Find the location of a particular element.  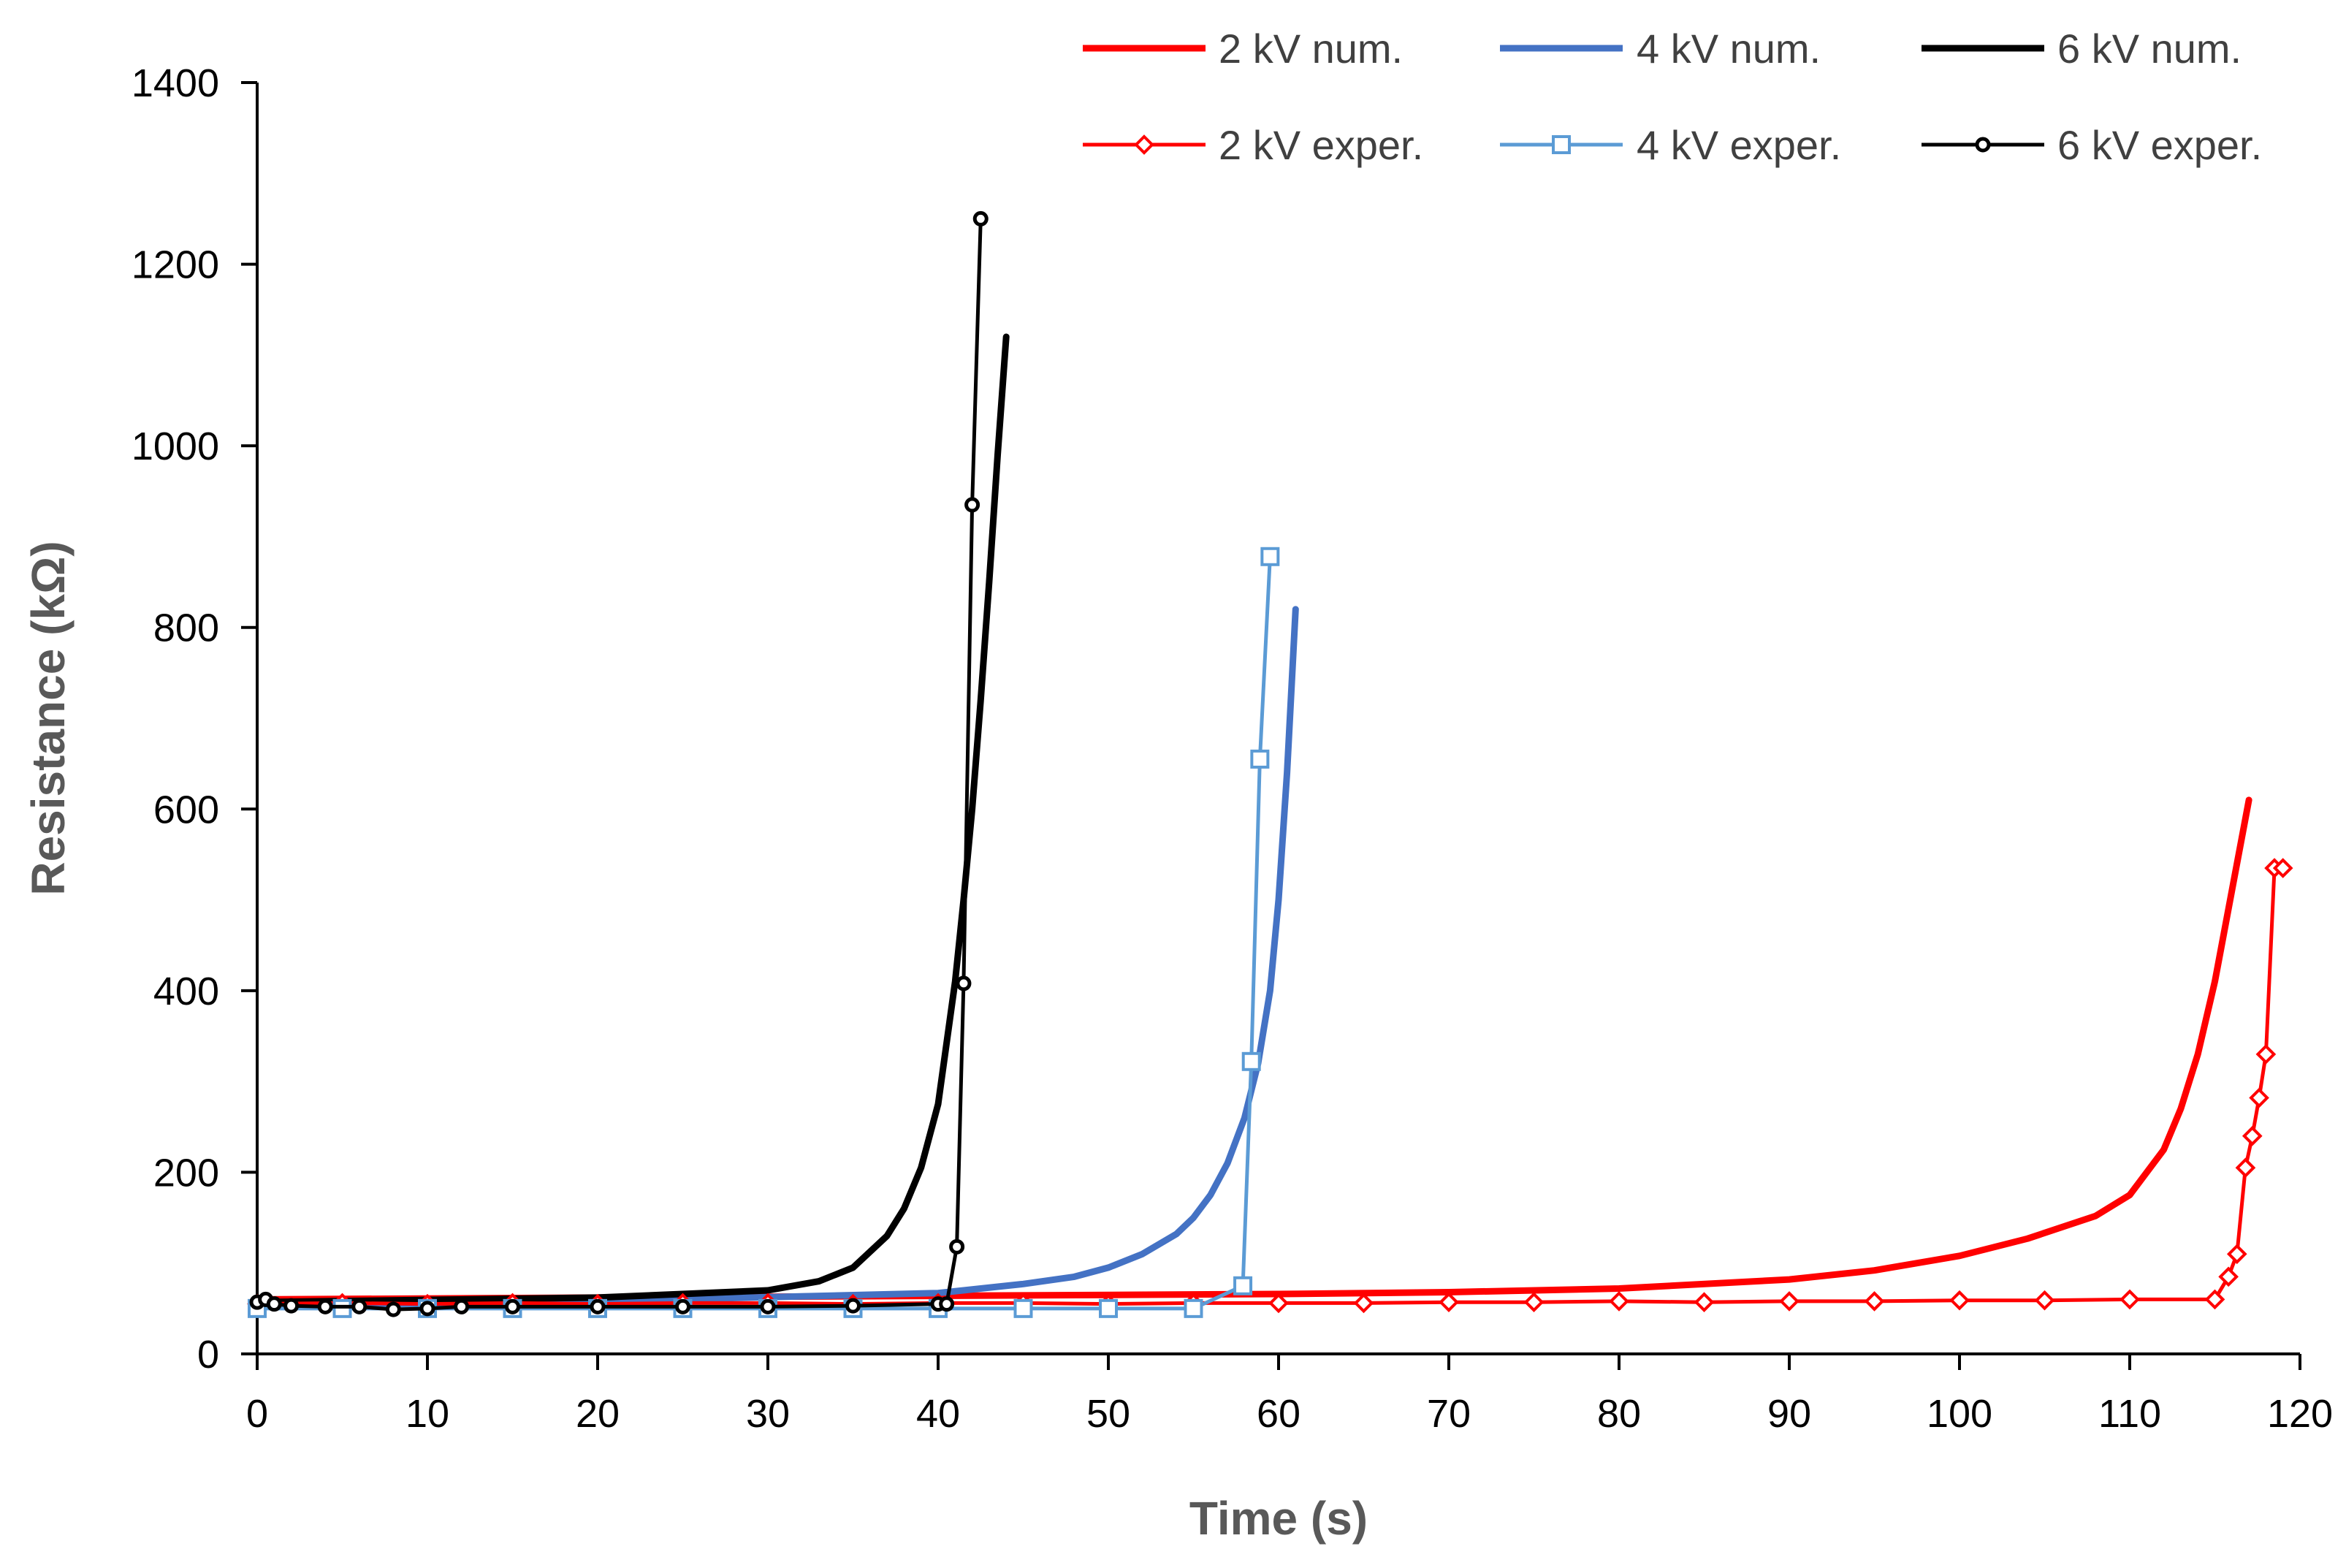

x-tick-label: 70 is located at coordinates (1449, 1414).